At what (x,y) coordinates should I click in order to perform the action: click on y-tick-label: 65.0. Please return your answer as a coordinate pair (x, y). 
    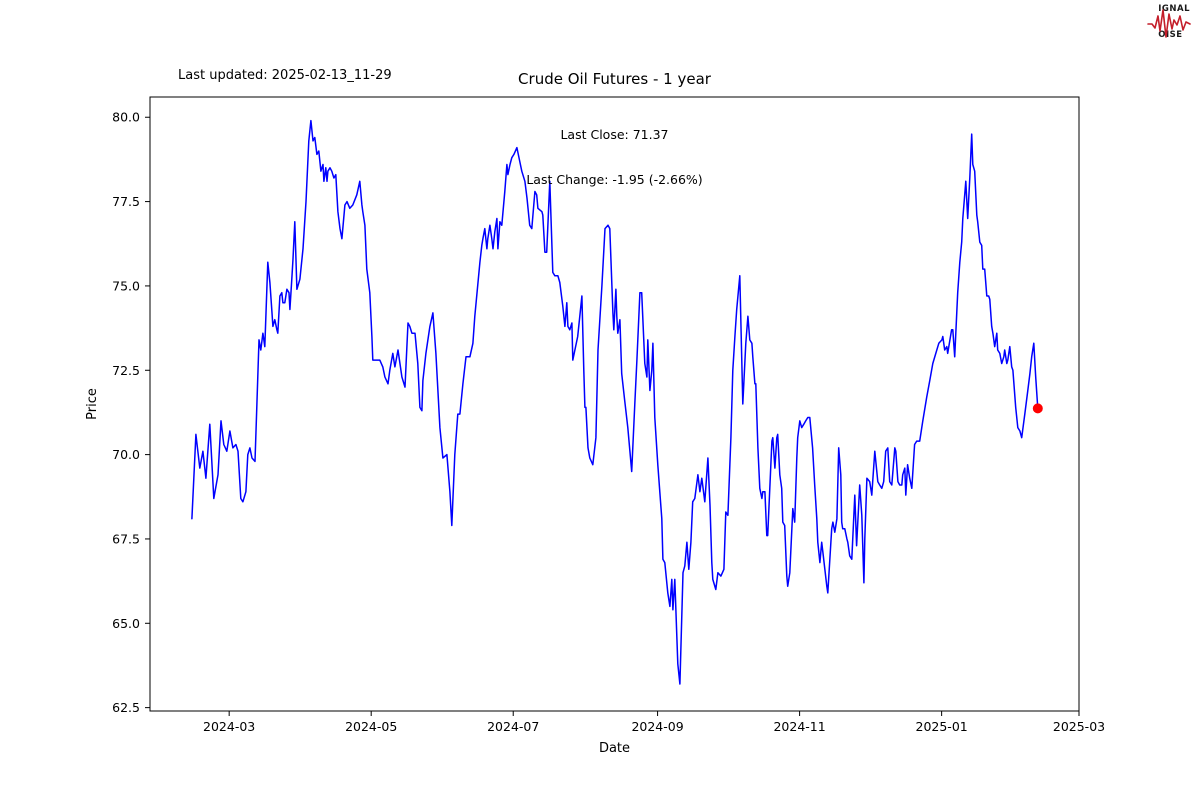
    Looking at the image, I should click on (126, 623).